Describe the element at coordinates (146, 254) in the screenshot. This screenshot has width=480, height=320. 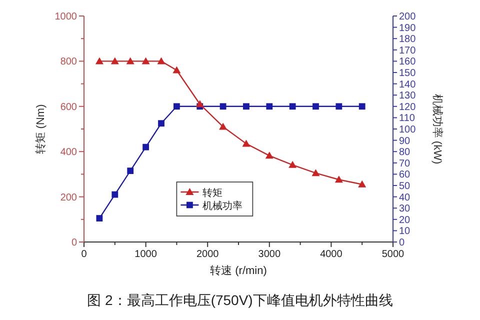
I see `x-tick-label: 1000` at that location.